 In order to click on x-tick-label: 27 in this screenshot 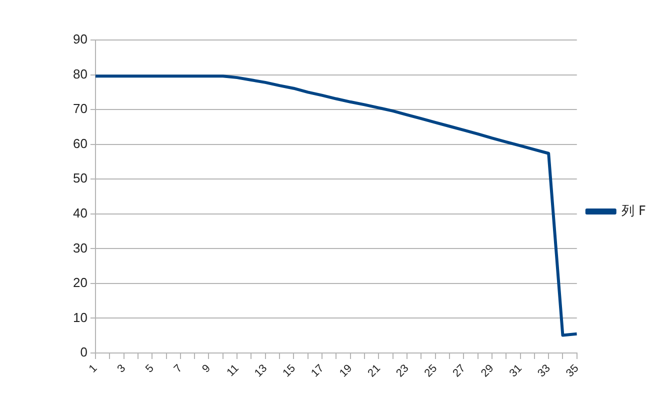, I will do `click(459, 371)`.